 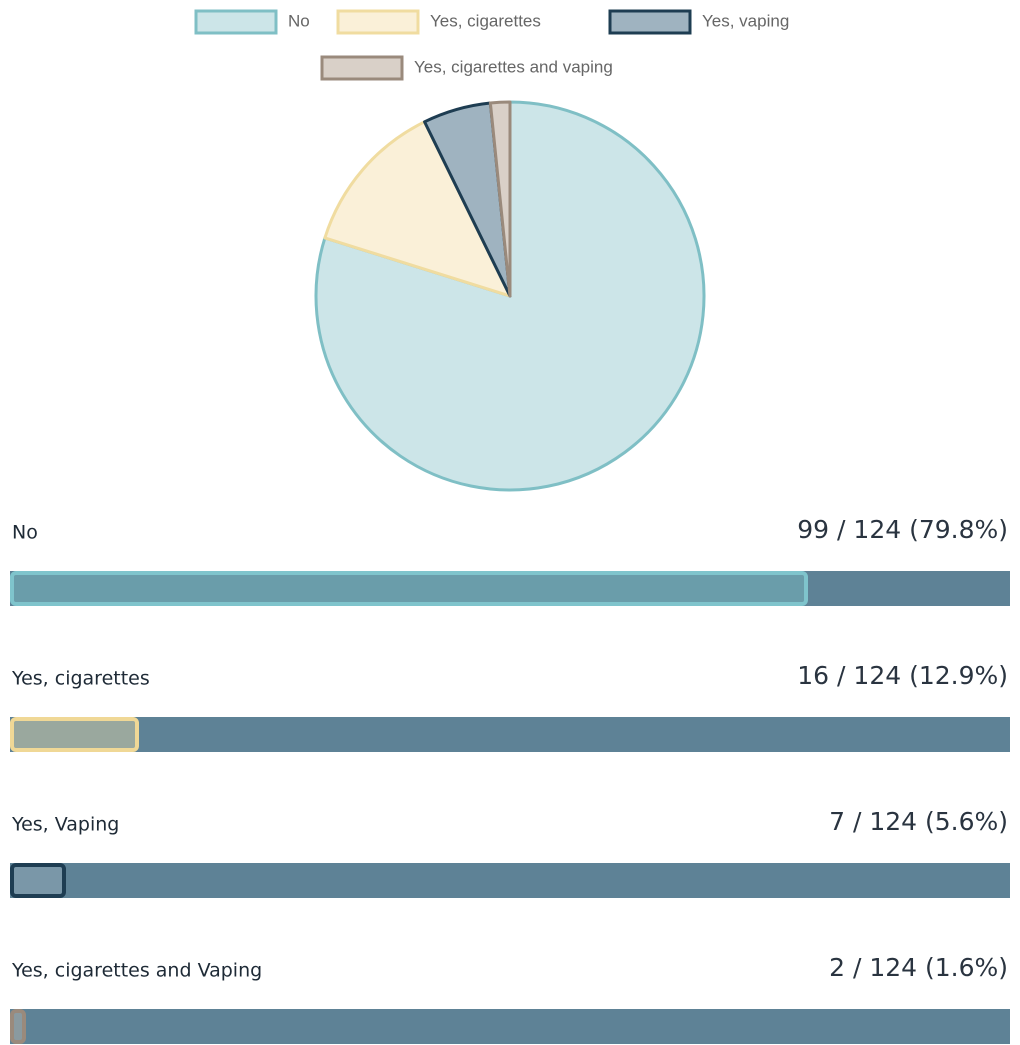 I want to click on response-value: 99 / 124 (79.8%), so click(x=902, y=529).